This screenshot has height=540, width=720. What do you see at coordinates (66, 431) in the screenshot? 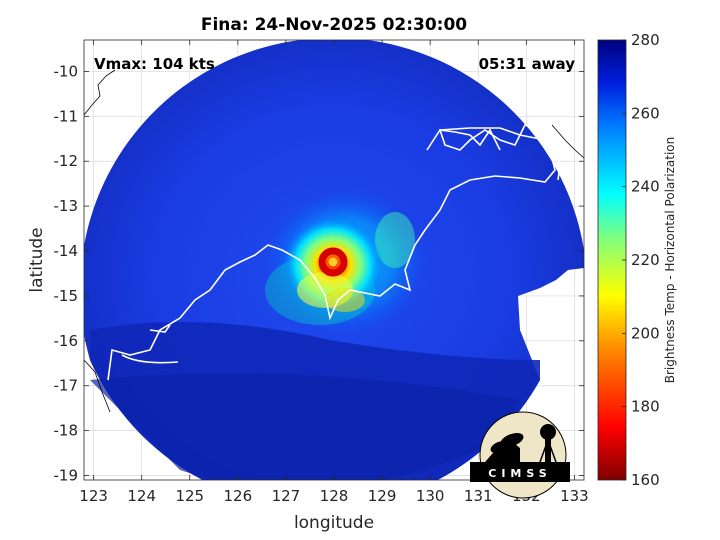
I see `y-tick-label: -18` at bounding box center [66, 431].